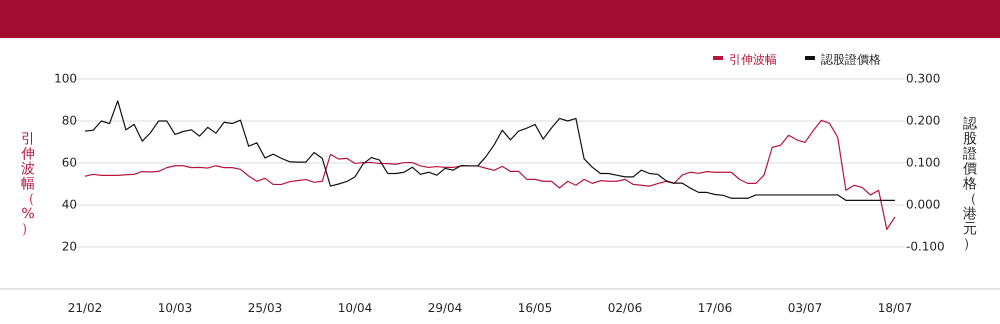  I want to click on y-tick-label: 60, so click(69, 162).